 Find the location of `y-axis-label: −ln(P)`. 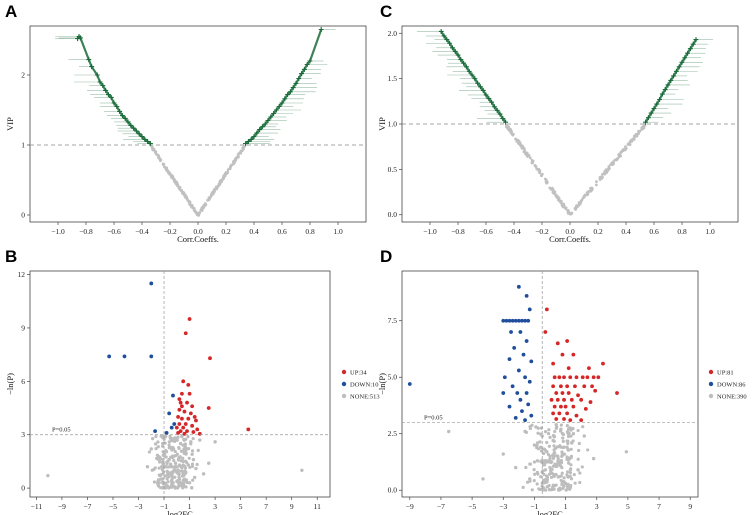

y-axis-label: −ln(P) is located at coordinates (382, 384).